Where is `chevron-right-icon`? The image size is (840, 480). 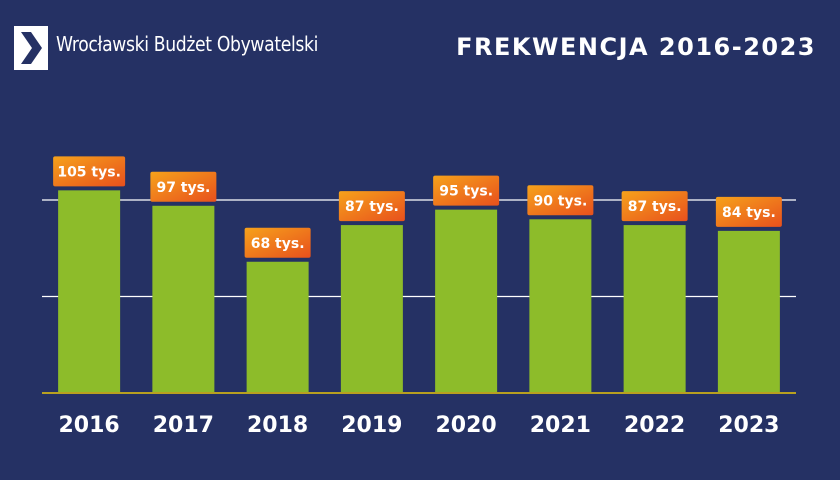
chevron-right-icon is located at coordinates (31, 48).